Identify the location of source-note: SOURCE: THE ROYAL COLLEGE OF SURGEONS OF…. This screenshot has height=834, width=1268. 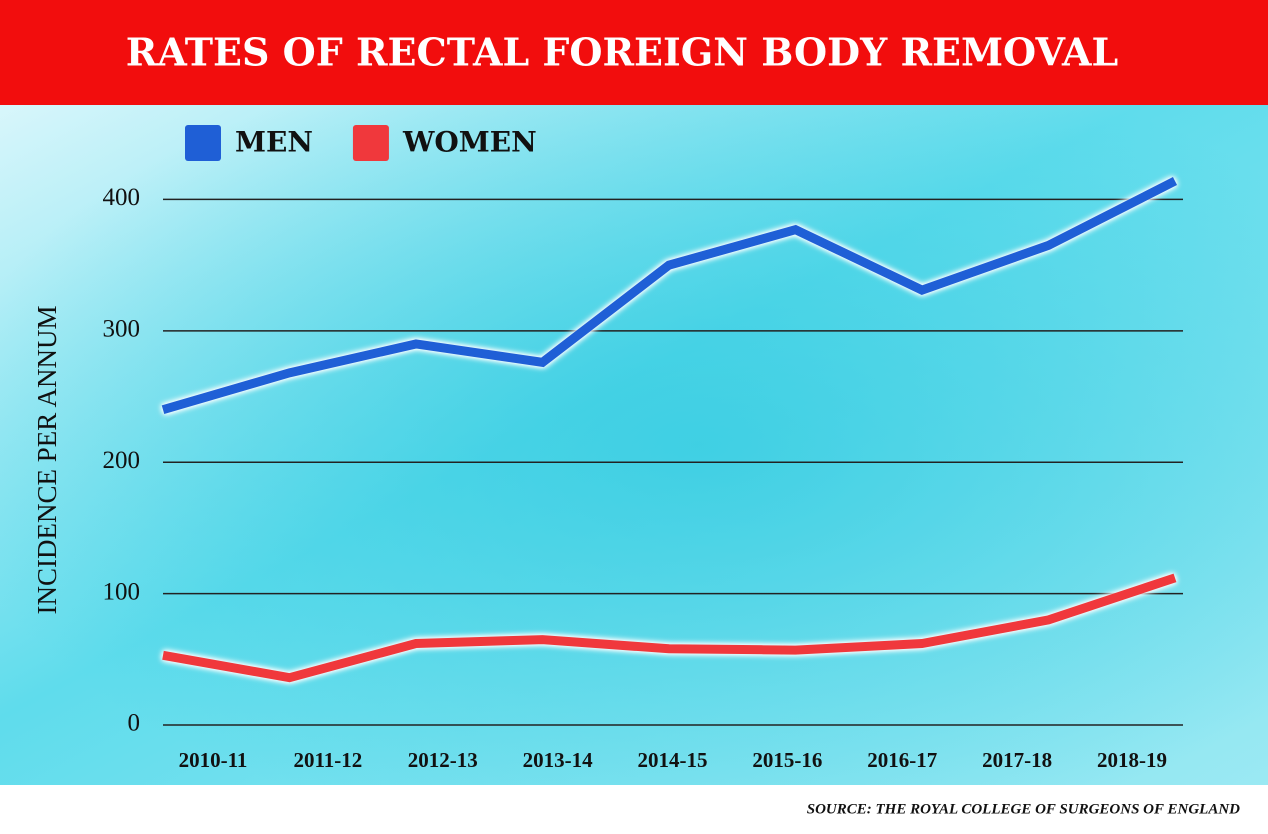
(1023, 809).